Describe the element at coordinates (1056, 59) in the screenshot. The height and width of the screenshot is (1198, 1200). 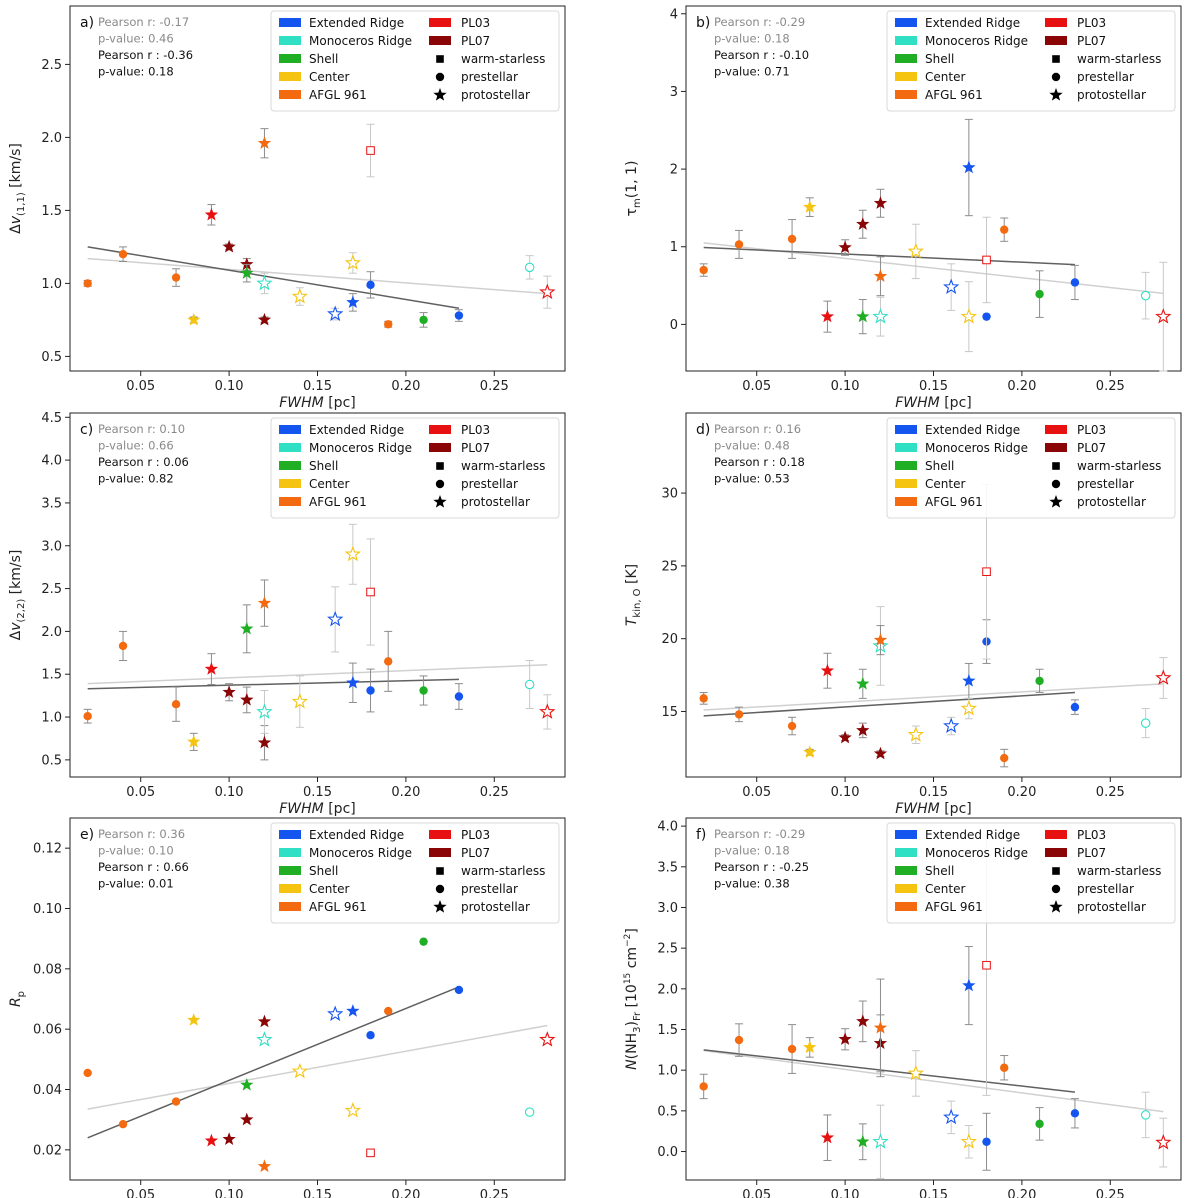
I see `legend-marker-square` at that location.